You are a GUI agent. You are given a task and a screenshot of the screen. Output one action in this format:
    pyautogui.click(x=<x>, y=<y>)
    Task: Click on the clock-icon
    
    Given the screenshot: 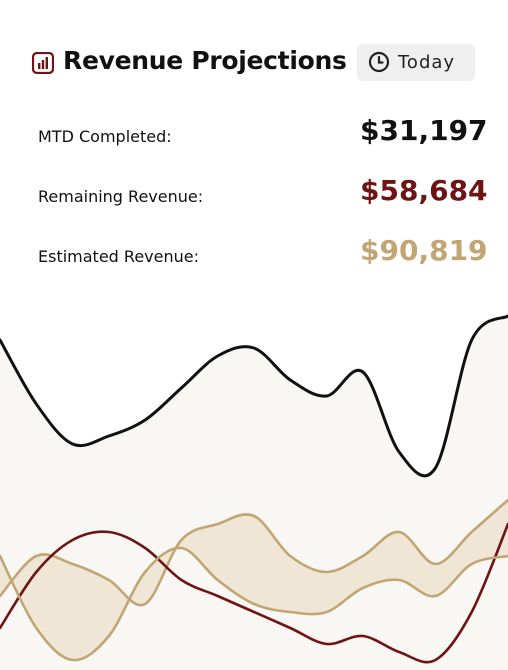 What is the action you would take?
    pyautogui.click(x=379, y=62)
    